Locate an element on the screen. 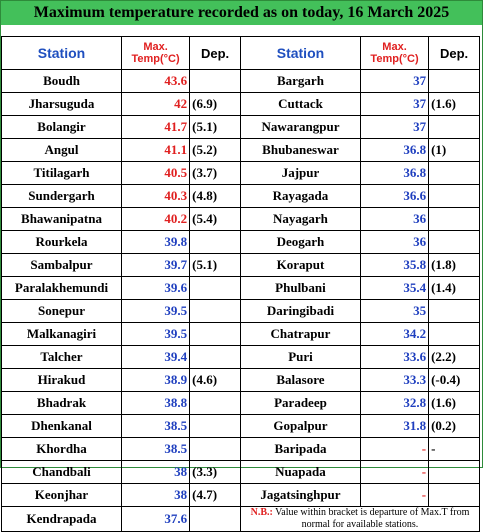 The width and height of the screenshot is (485, 532). table-row: Dhenkanal 38.5 Gopalpur 31.8 (0.2) is located at coordinates (240, 426).